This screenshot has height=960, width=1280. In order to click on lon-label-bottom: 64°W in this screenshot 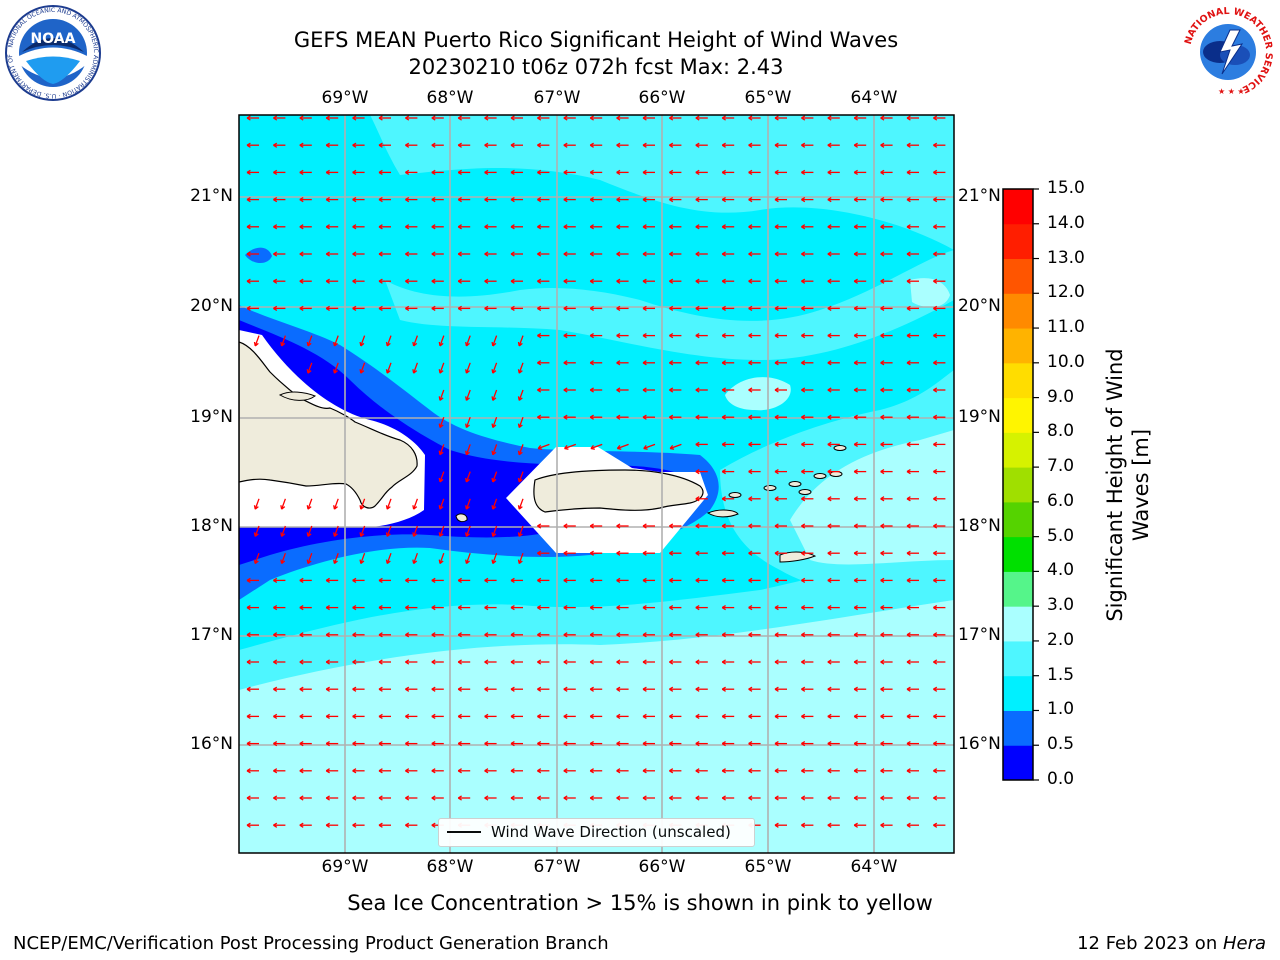, I will do `click(874, 867)`.